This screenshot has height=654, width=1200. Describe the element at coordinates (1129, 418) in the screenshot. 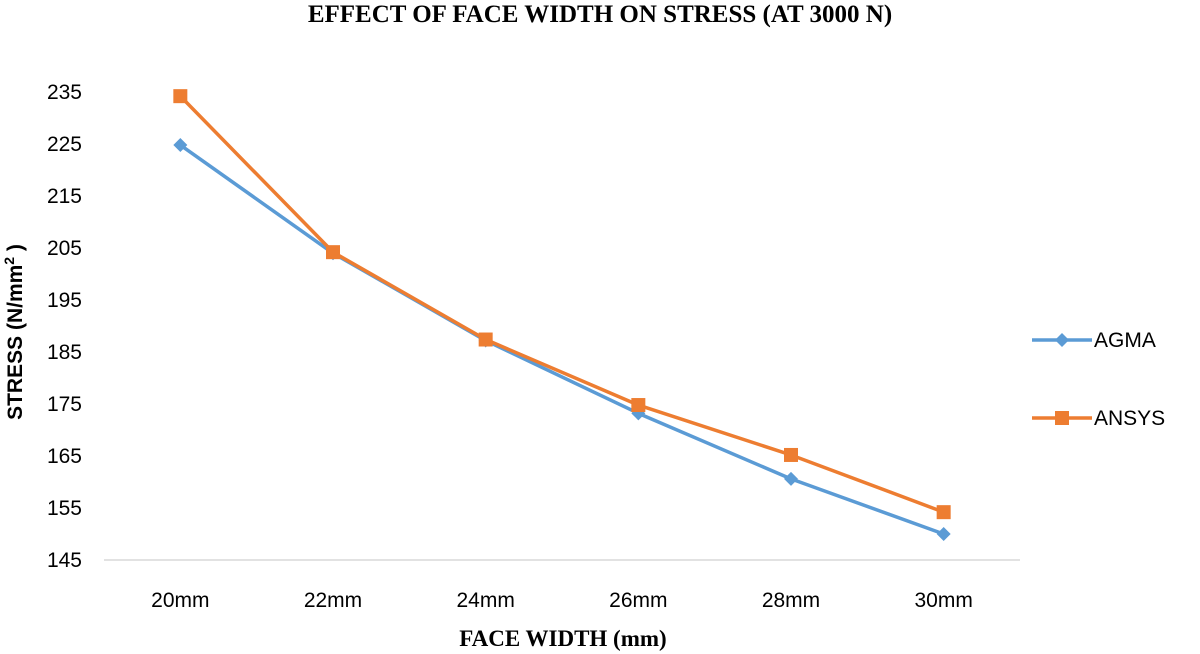

I see `legend-label: ANSYS` at that location.